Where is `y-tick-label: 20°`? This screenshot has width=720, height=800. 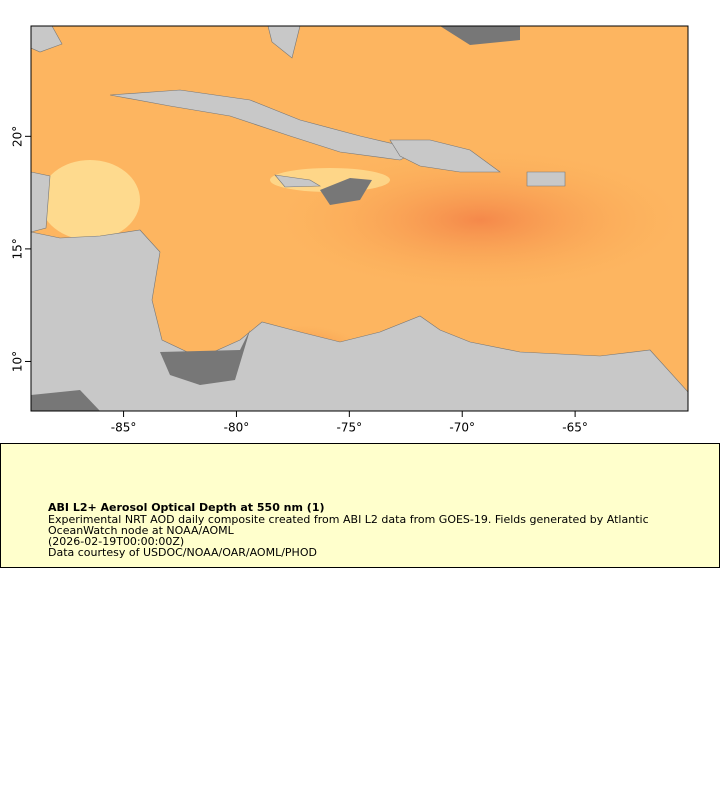 y-tick-label: 20° is located at coordinates (18, 136).